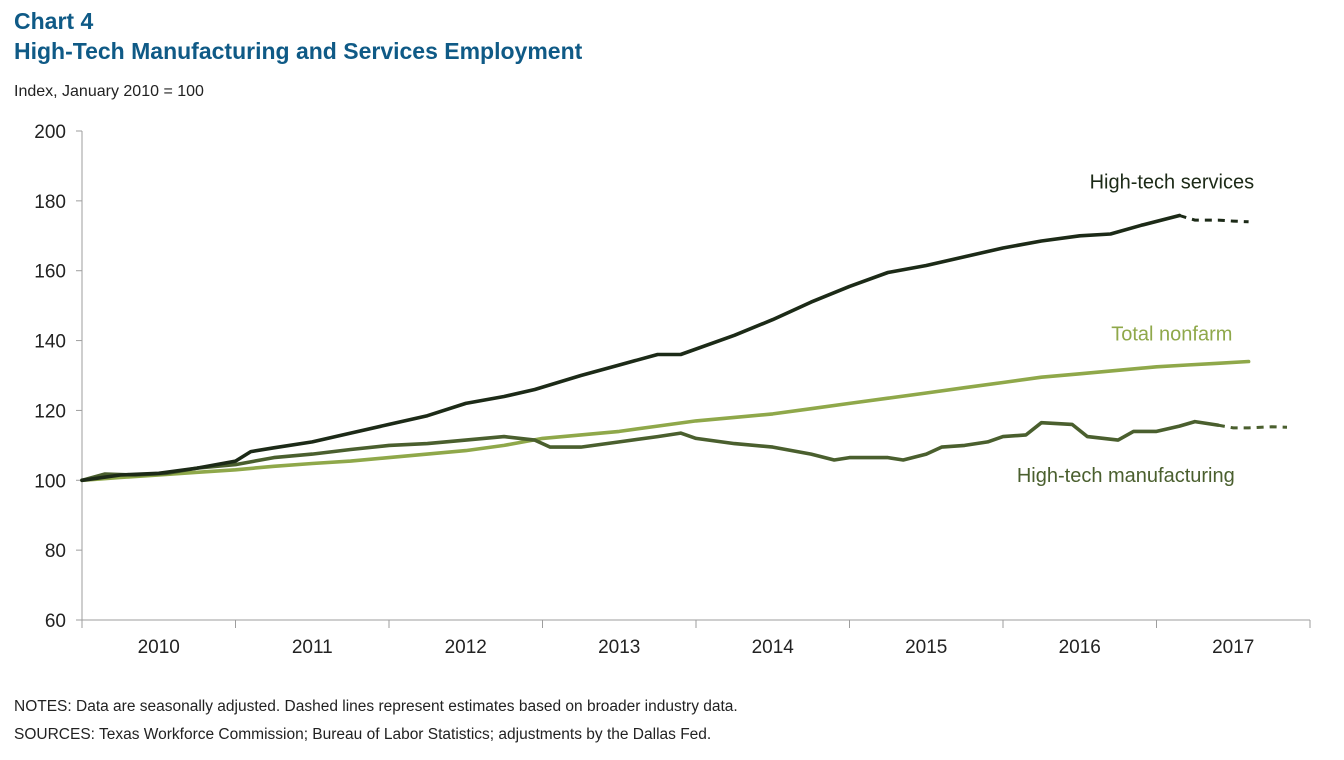  What do you see at coordinates (1214, 219) in the screenshot?
I see `high-tech-services-estimate-line` at bounding box center [1214, 219].